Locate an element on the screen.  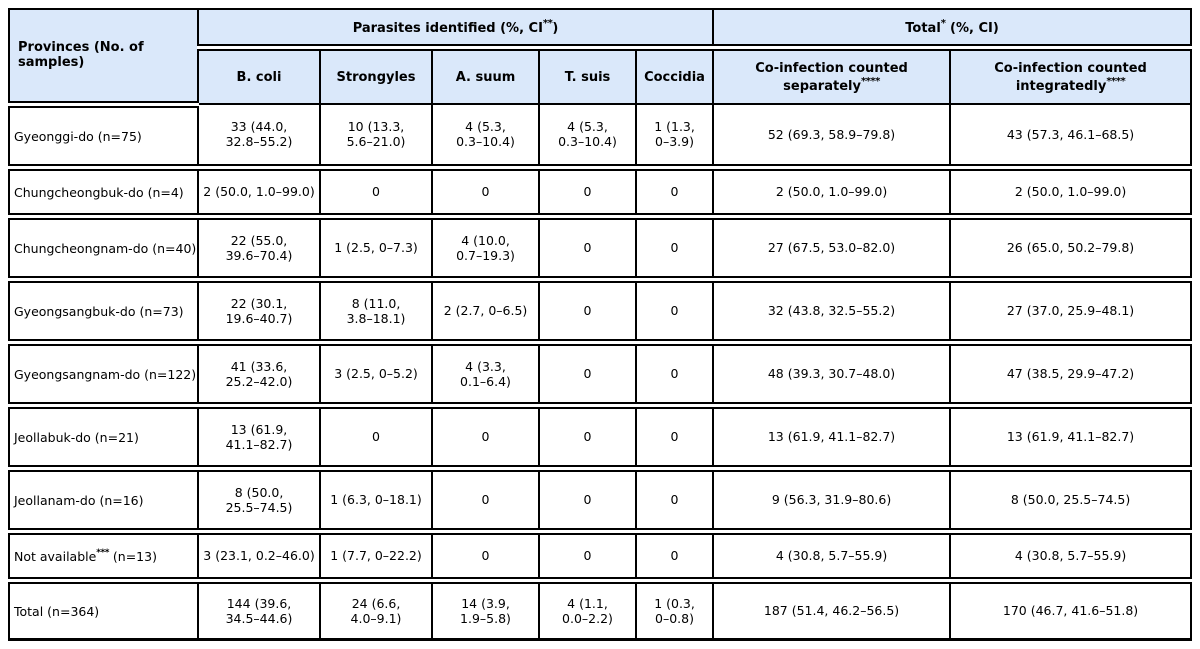
column-header-coinfection-separately: Co-infection counted separately**** is located at coordinates (832, 75).